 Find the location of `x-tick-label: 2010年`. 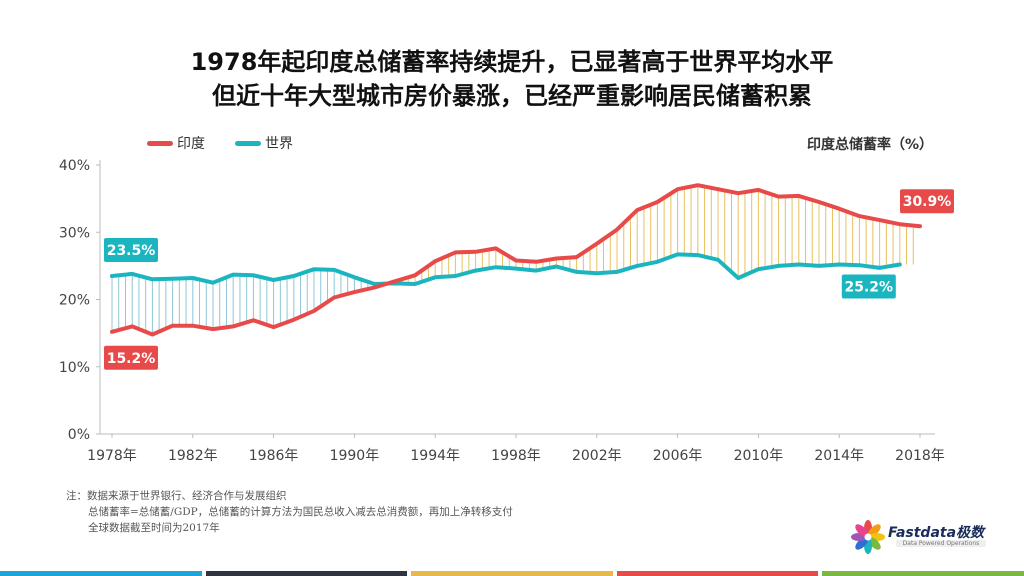

x-tick-label: 2010年 is located at coordinates (759, 456).